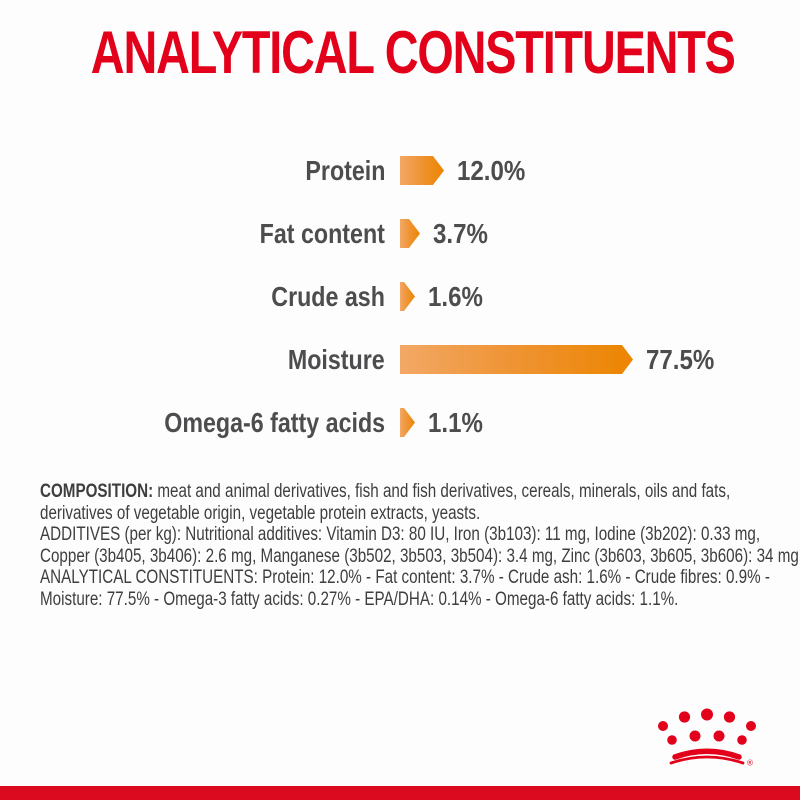 Image resolution: width=800 pixels, height=800 pixels. I want to click on page-title: ANALYTICAL CONSTITUENTS, so click(413, 52).